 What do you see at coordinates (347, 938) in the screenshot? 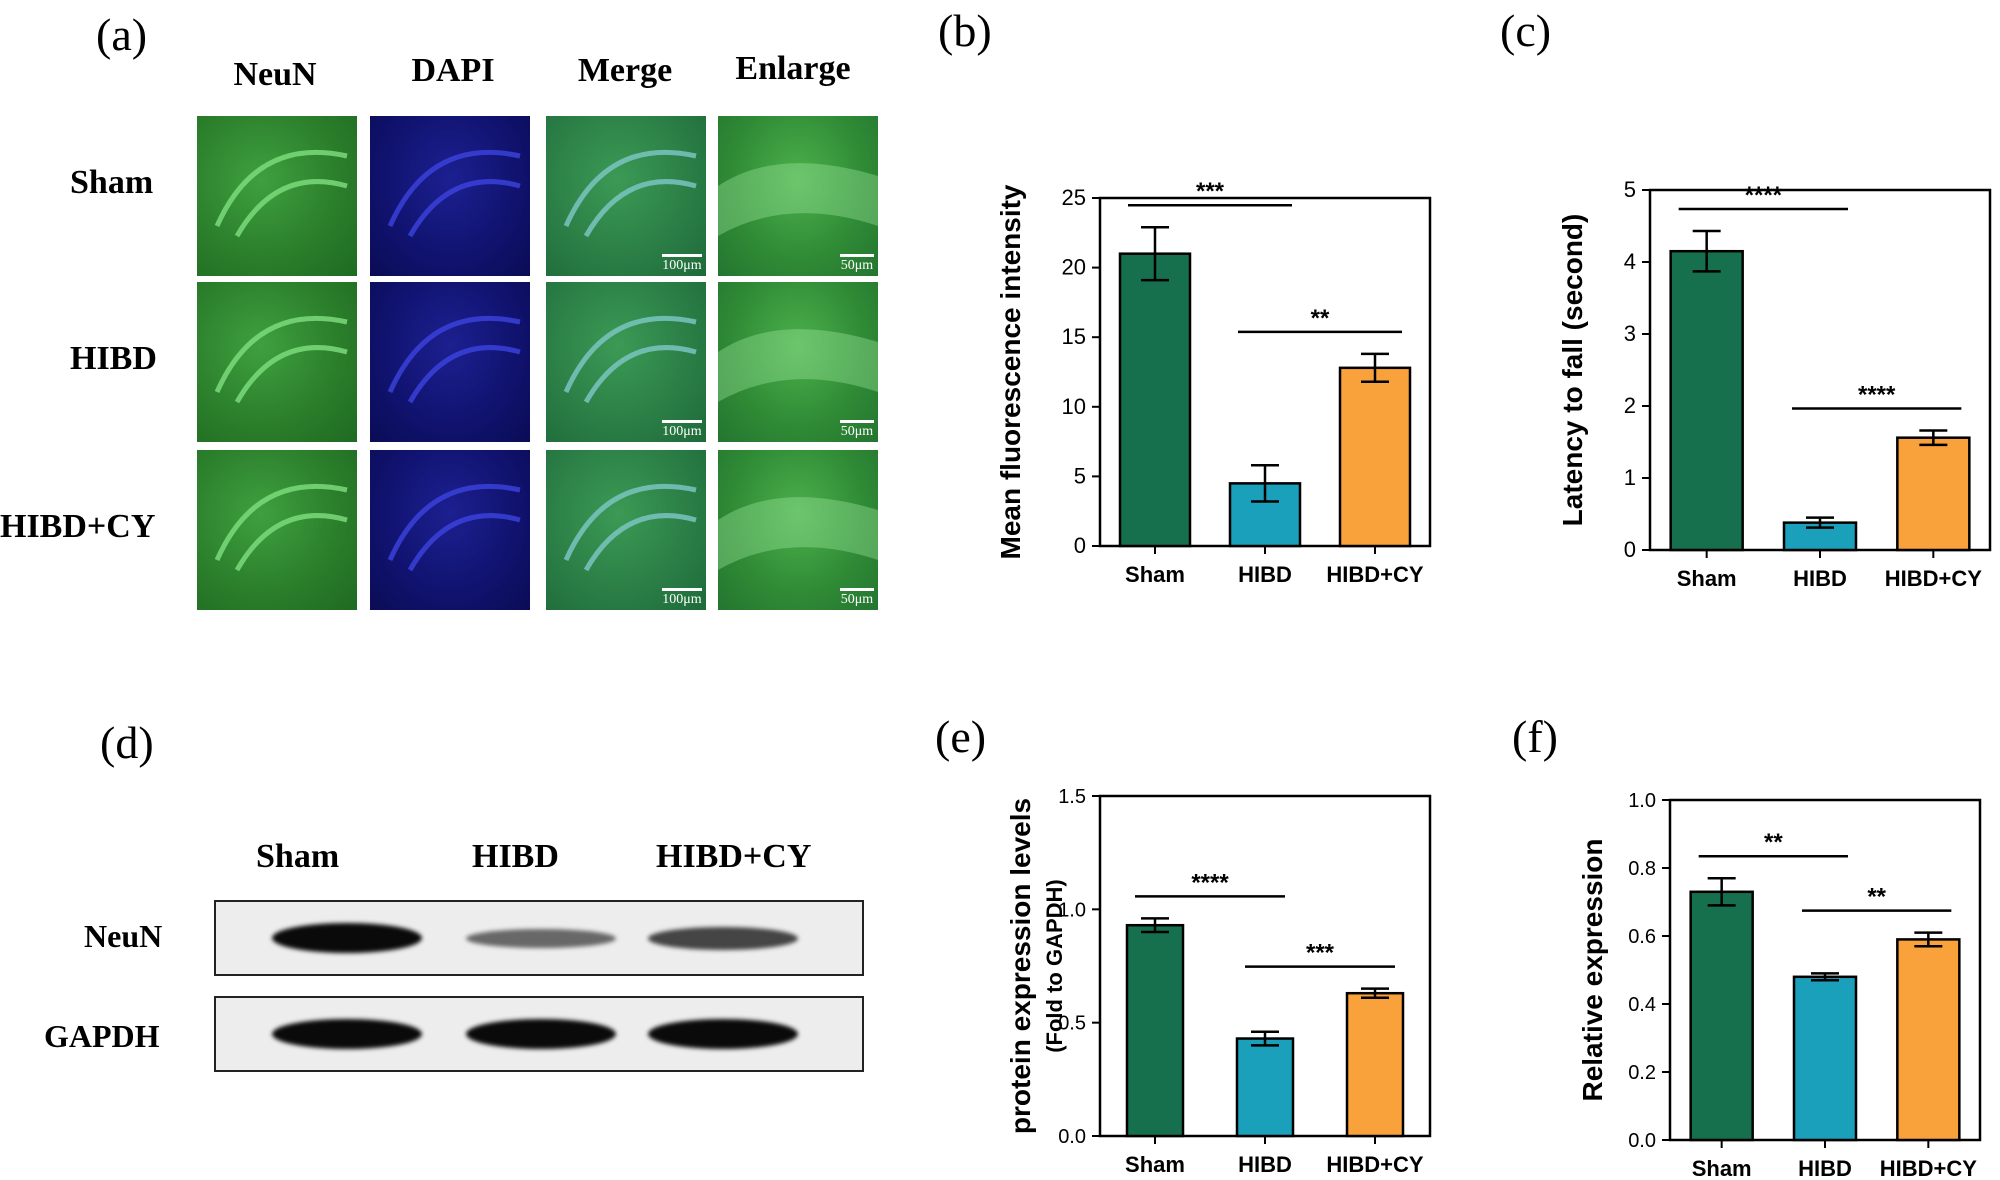
I see `neun-band-sham` at bounding box center [347, 938].